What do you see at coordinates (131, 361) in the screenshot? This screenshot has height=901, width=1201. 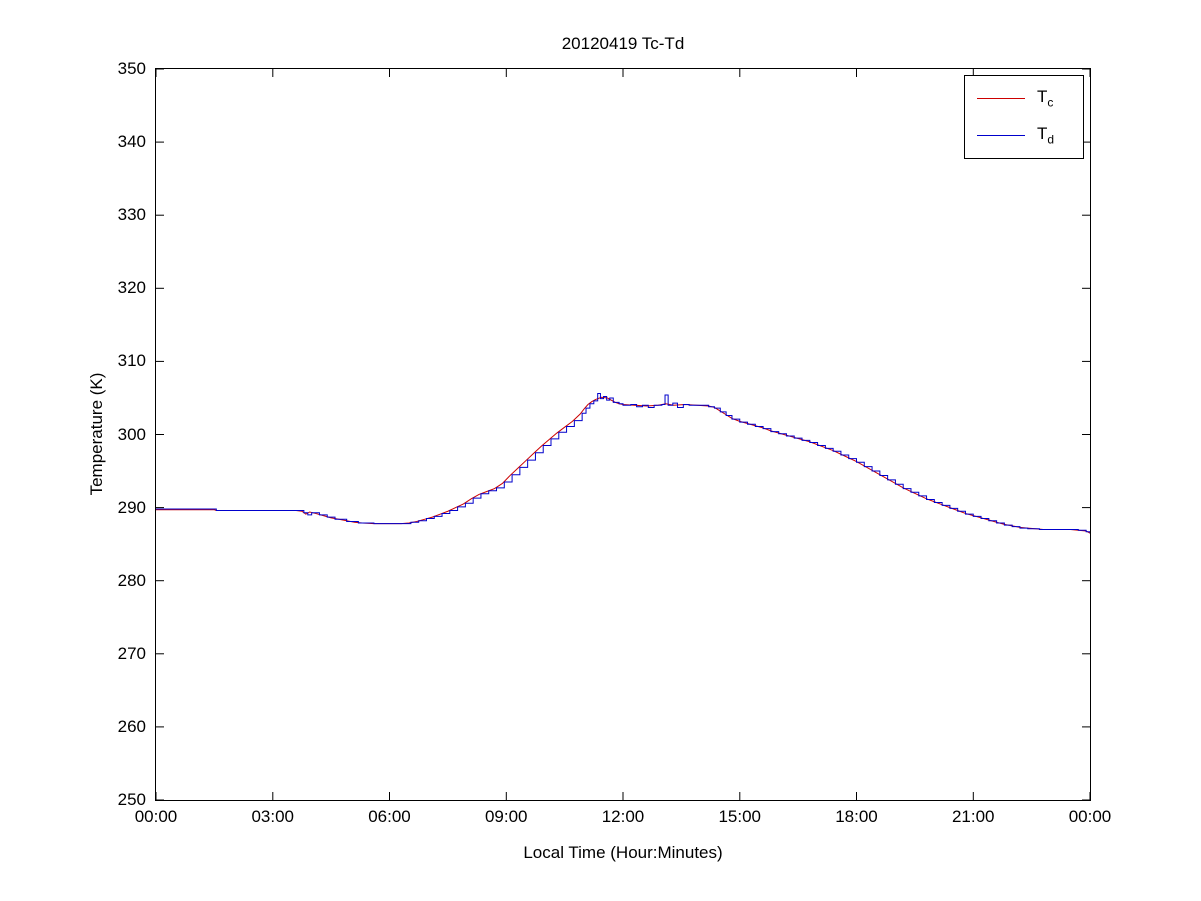 I see `y-tick-label: 310` at bounding box center [131, 361].